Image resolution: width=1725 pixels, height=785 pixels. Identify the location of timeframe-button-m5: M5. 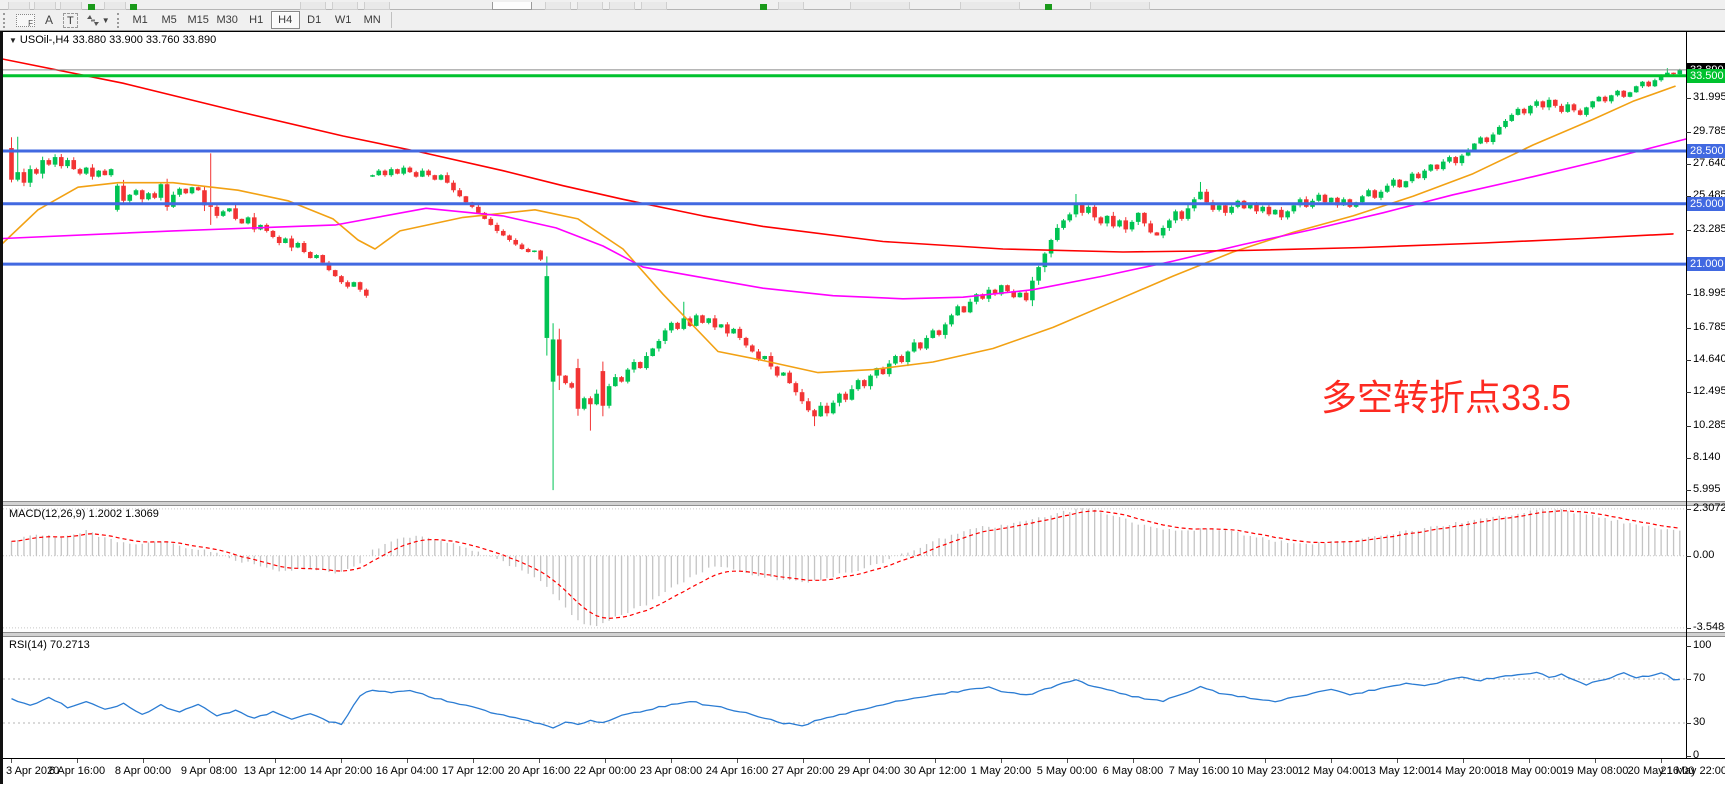
(169, 20).